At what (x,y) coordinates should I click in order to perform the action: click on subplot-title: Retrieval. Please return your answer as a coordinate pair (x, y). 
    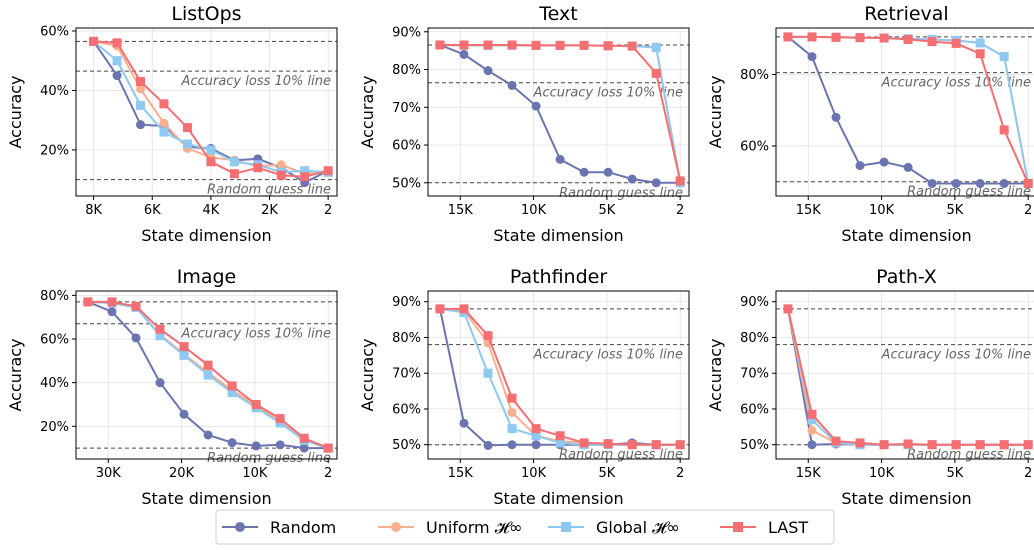
    Looking at the image, I should click on (906, 14).